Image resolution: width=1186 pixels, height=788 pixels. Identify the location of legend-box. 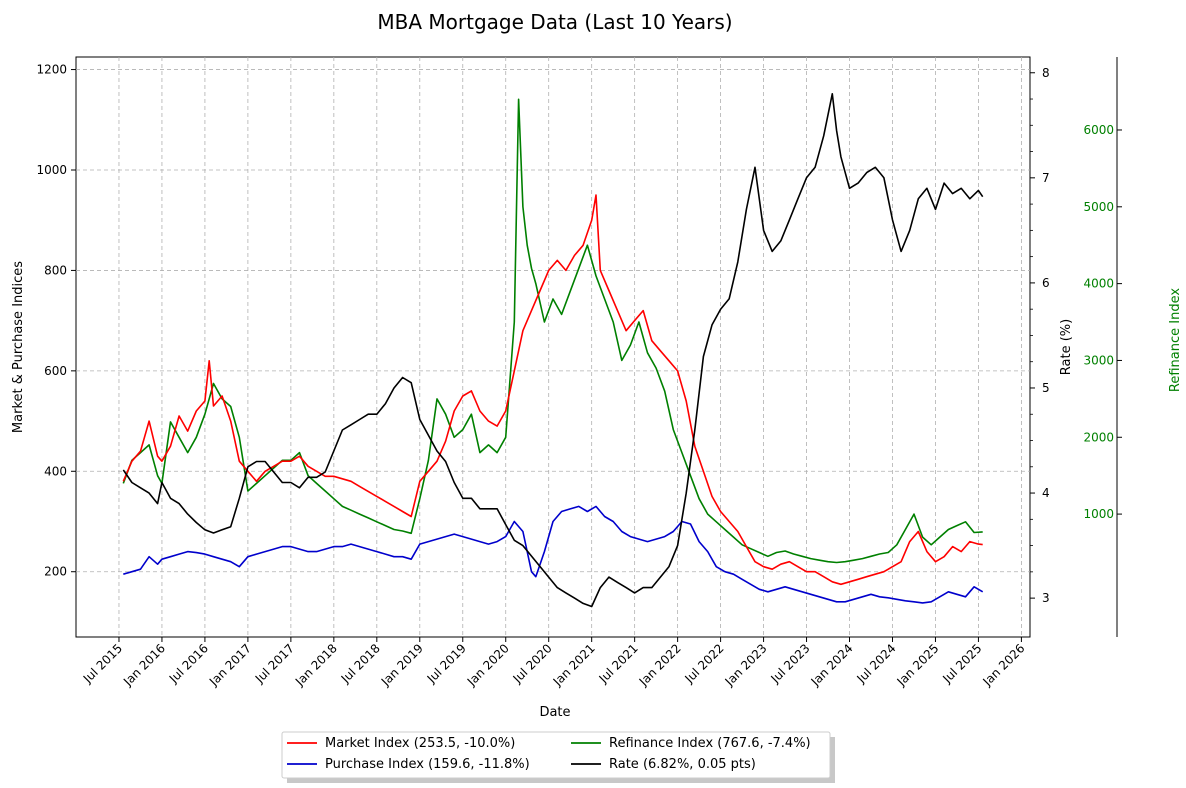
(556, 755).